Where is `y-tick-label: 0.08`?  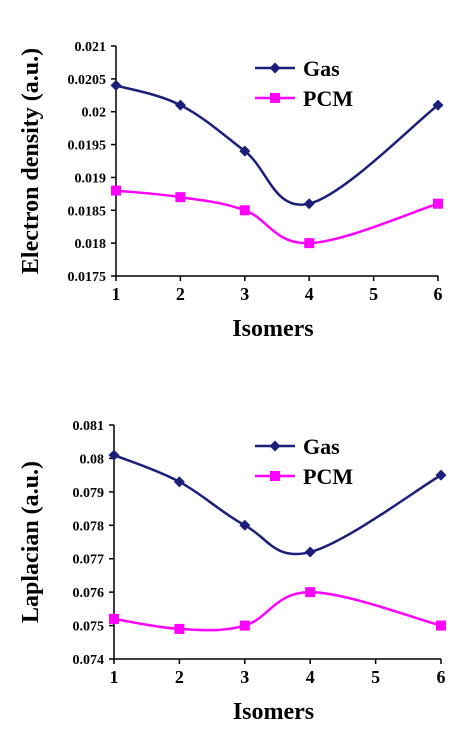
y-tick-label: 0.08 is located at coordinates (92, 459).